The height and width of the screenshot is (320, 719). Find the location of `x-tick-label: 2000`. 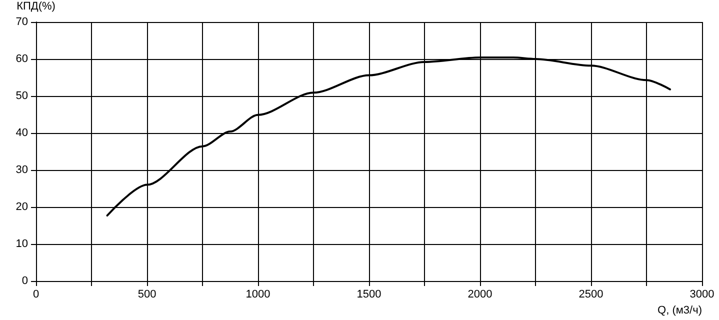

x-tick-label: 2000 is located at coordinates (480, 294).